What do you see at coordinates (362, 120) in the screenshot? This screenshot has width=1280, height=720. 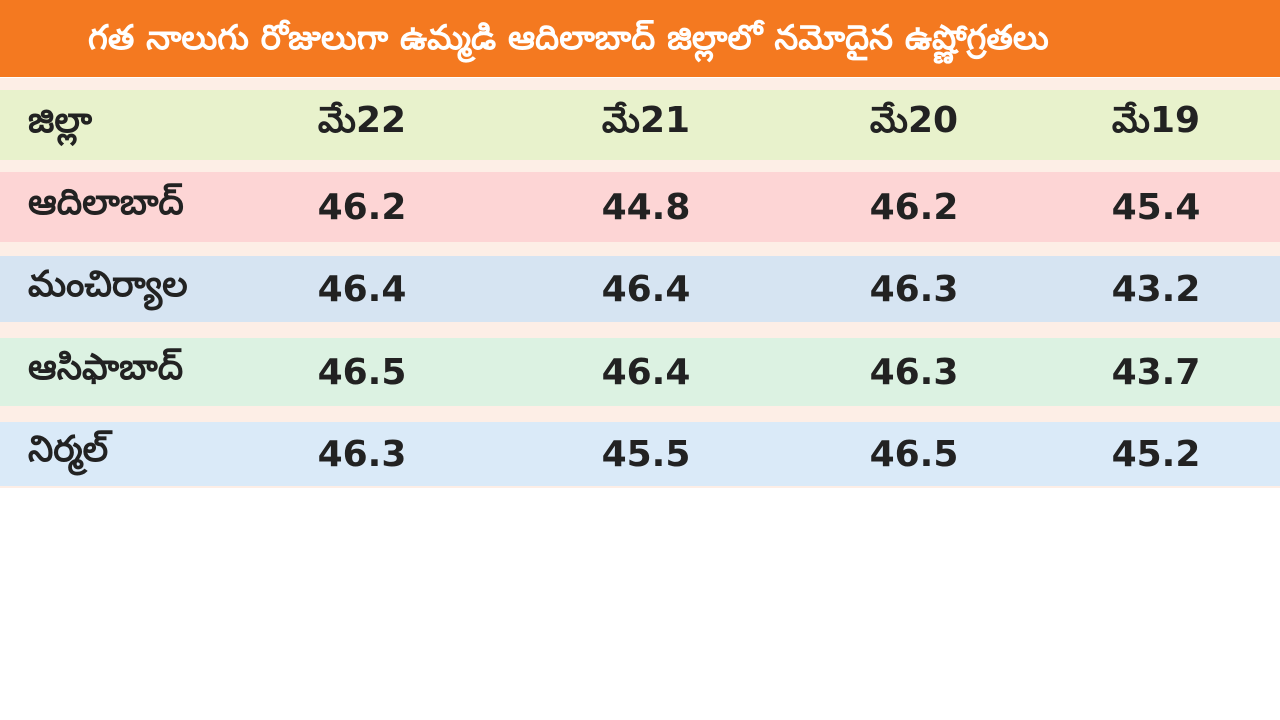 I see `column-header: మే22` at bounding box center [362, 120].